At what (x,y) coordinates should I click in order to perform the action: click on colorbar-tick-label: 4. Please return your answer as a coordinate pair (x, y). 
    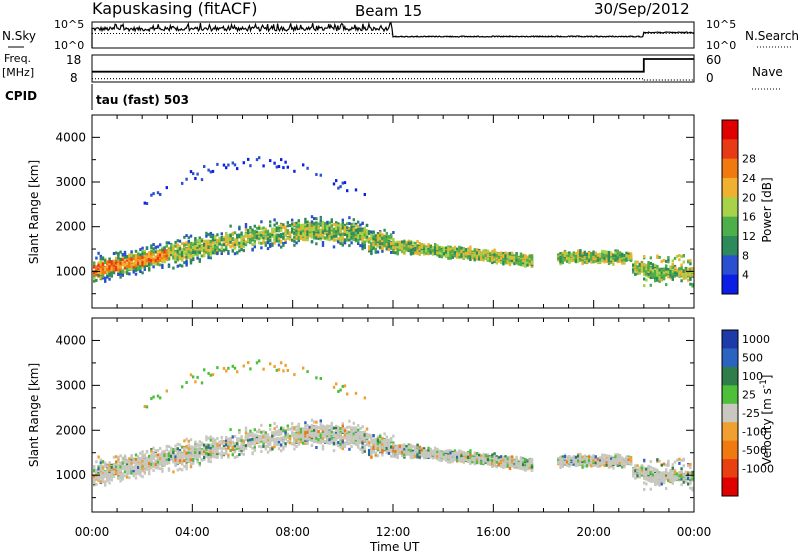
    Looking at the image, I should click on (745, 275).